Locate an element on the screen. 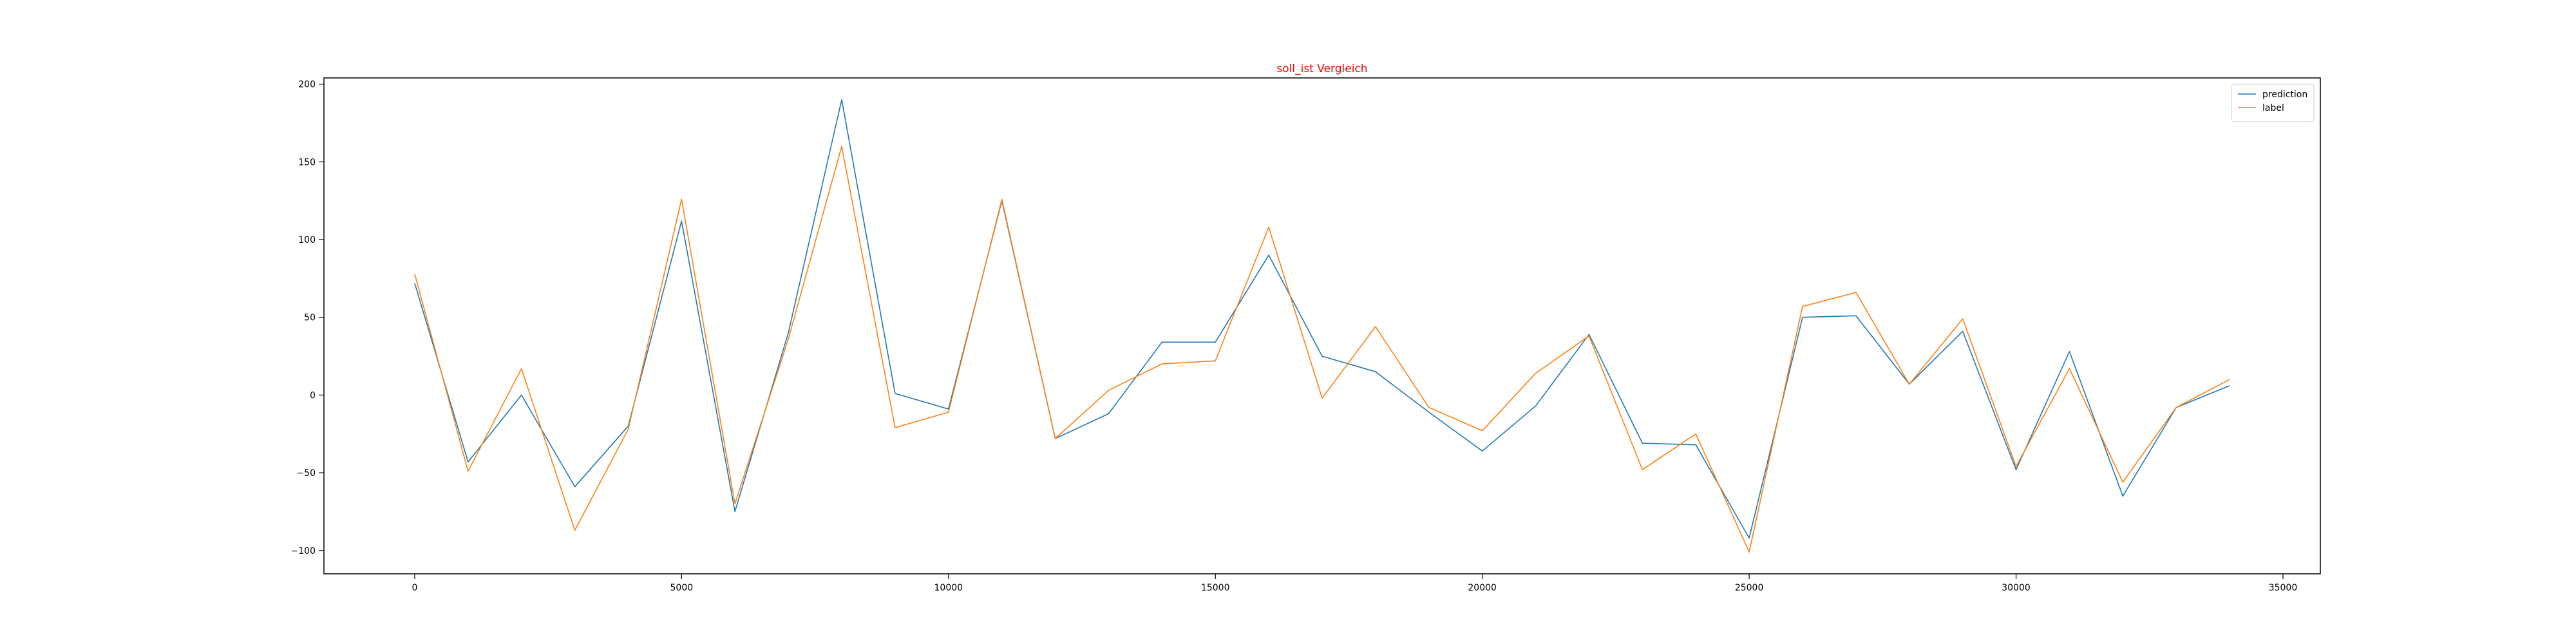  y-tick-label: −50 is located at coordinates (306, 473).